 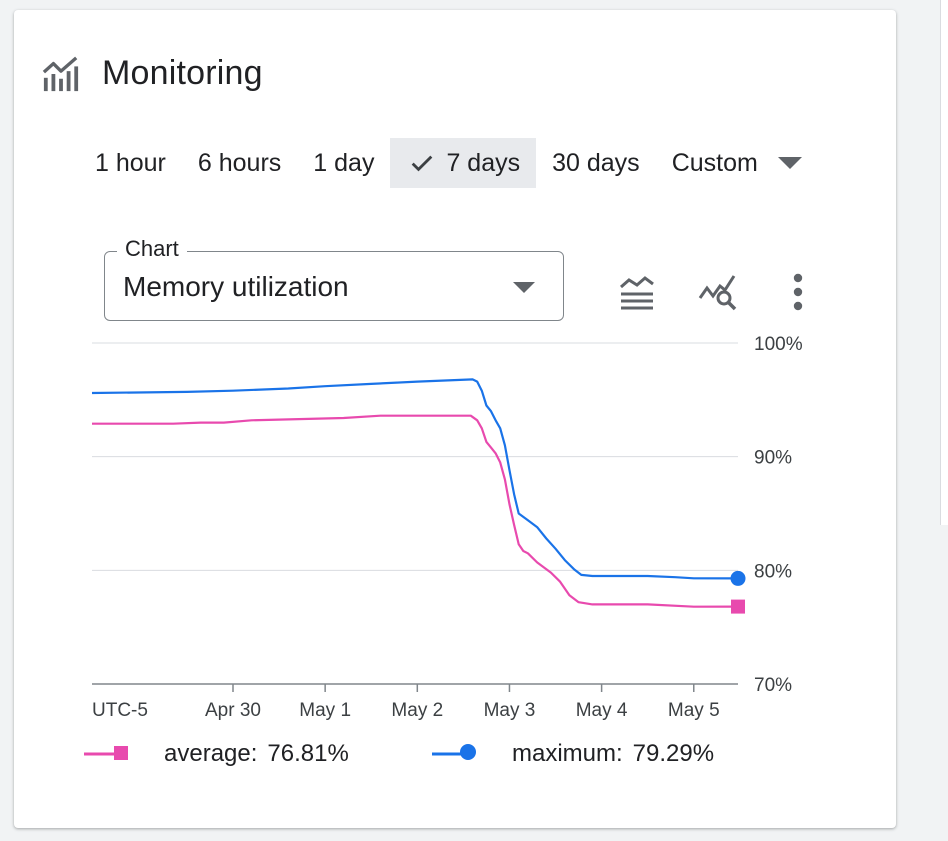 I want to click on series-marker-average, so click(x=738, y=606).